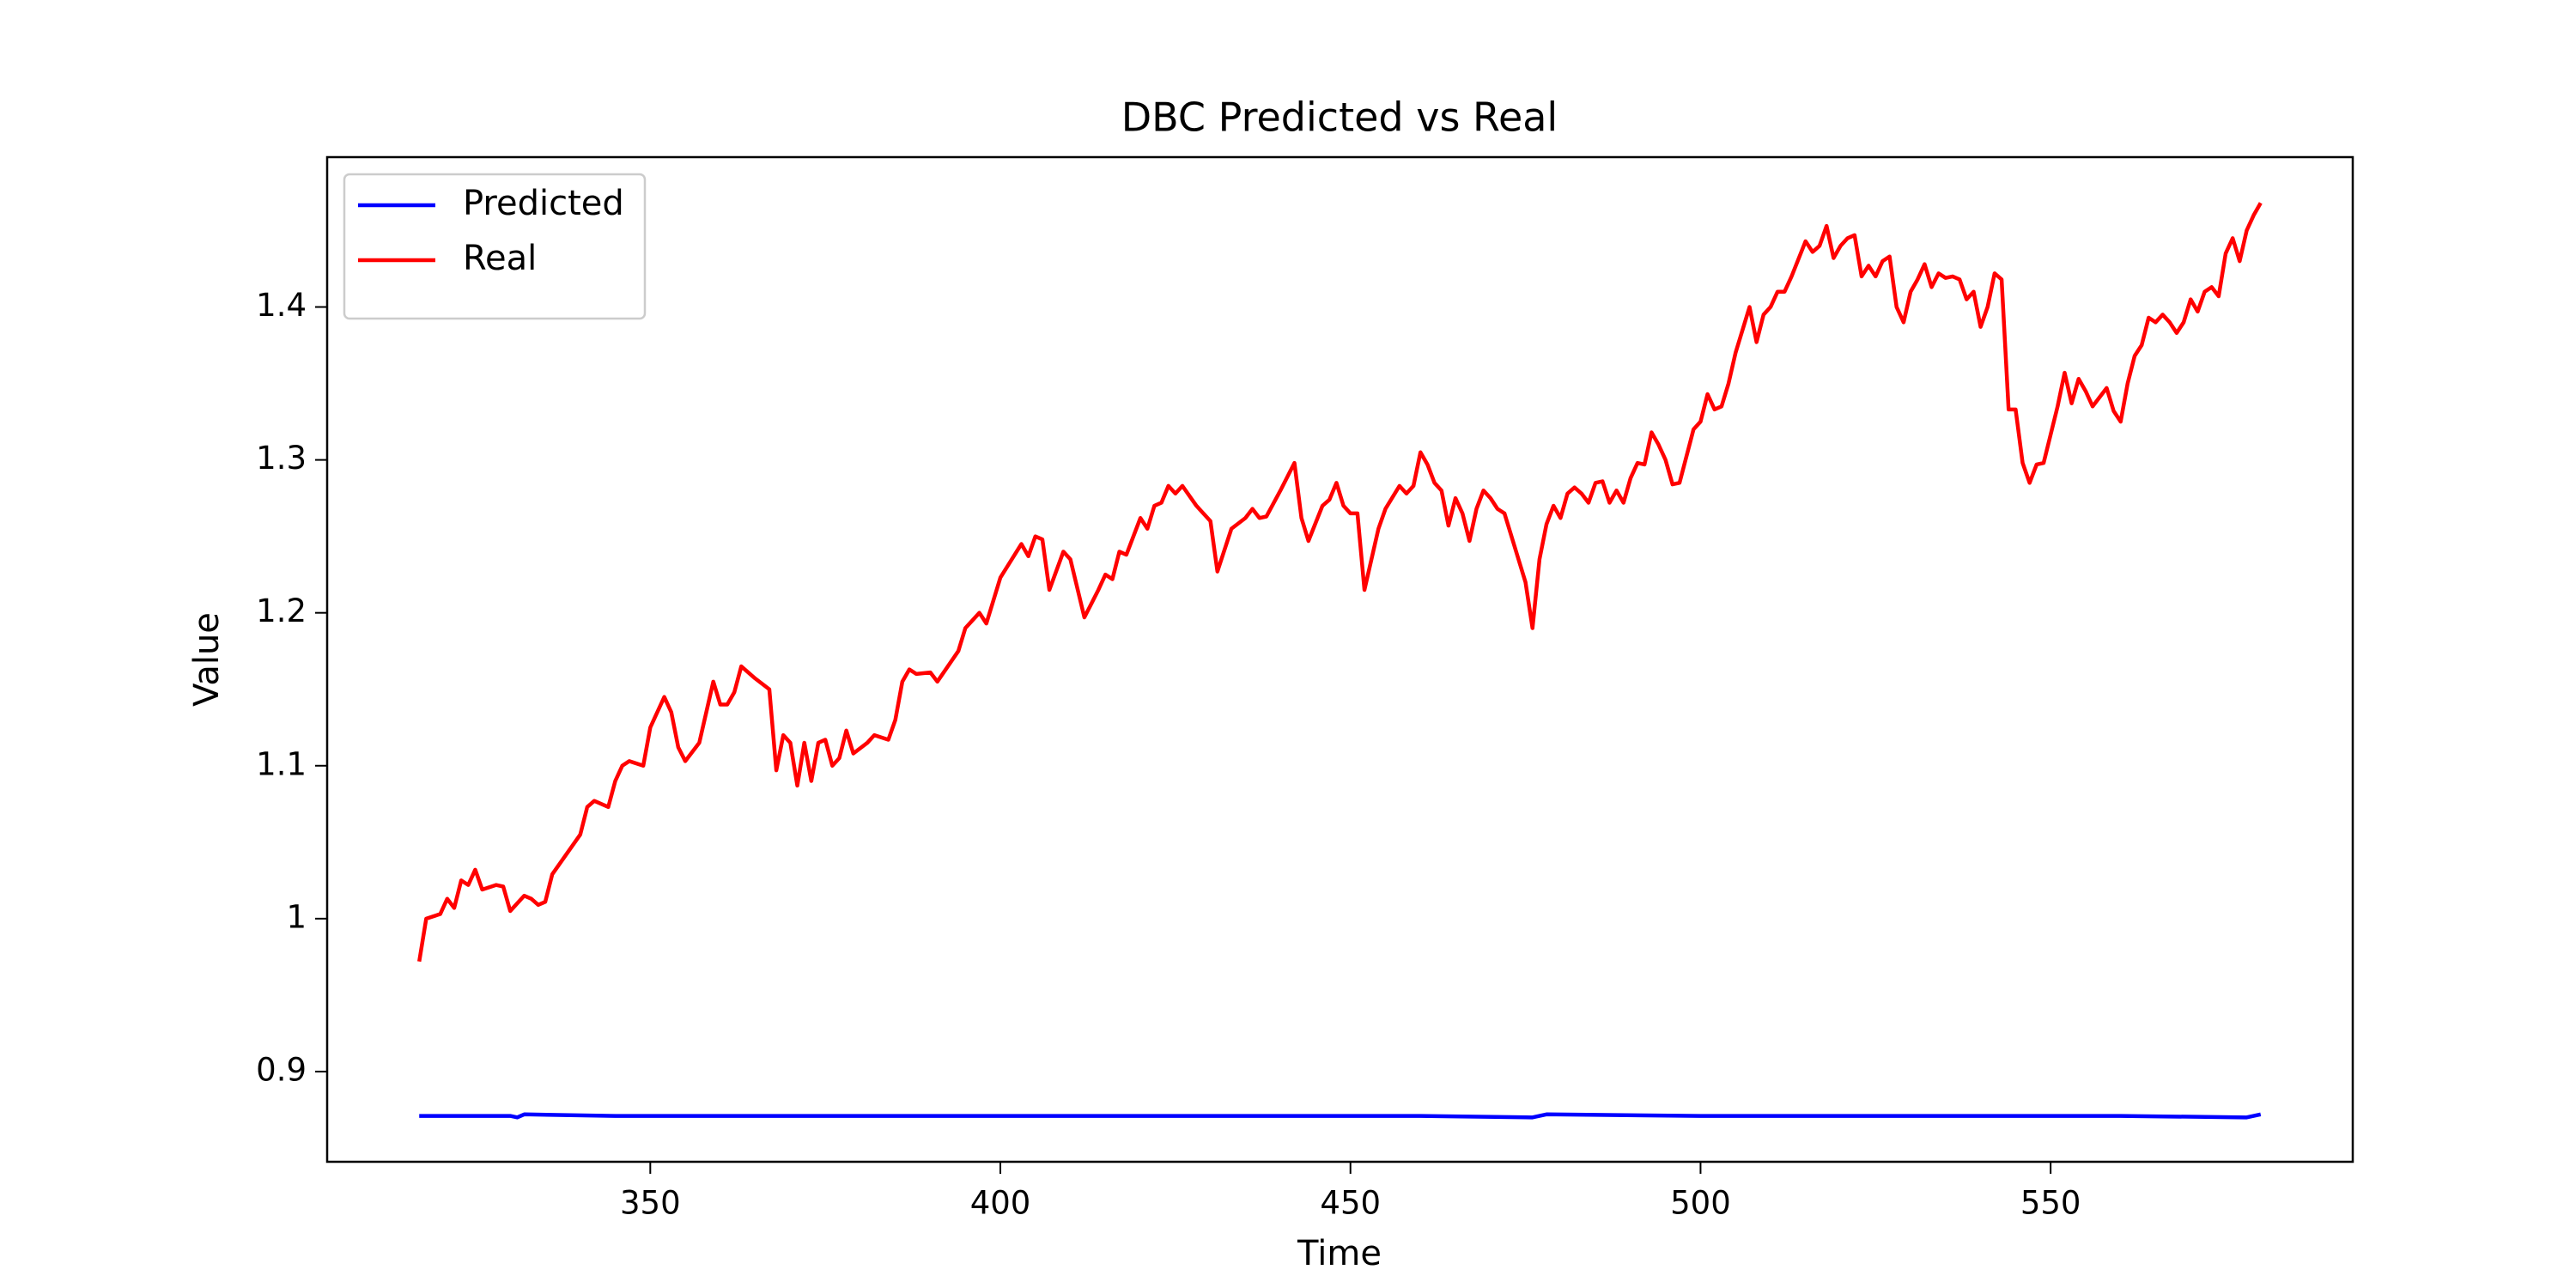 The width and height of the screenshot is (2576, 1288). Describe the element at coordinates (1339, 117) in the screenshot. I see `chart-title: DBC Predicted vs Real` at that location.